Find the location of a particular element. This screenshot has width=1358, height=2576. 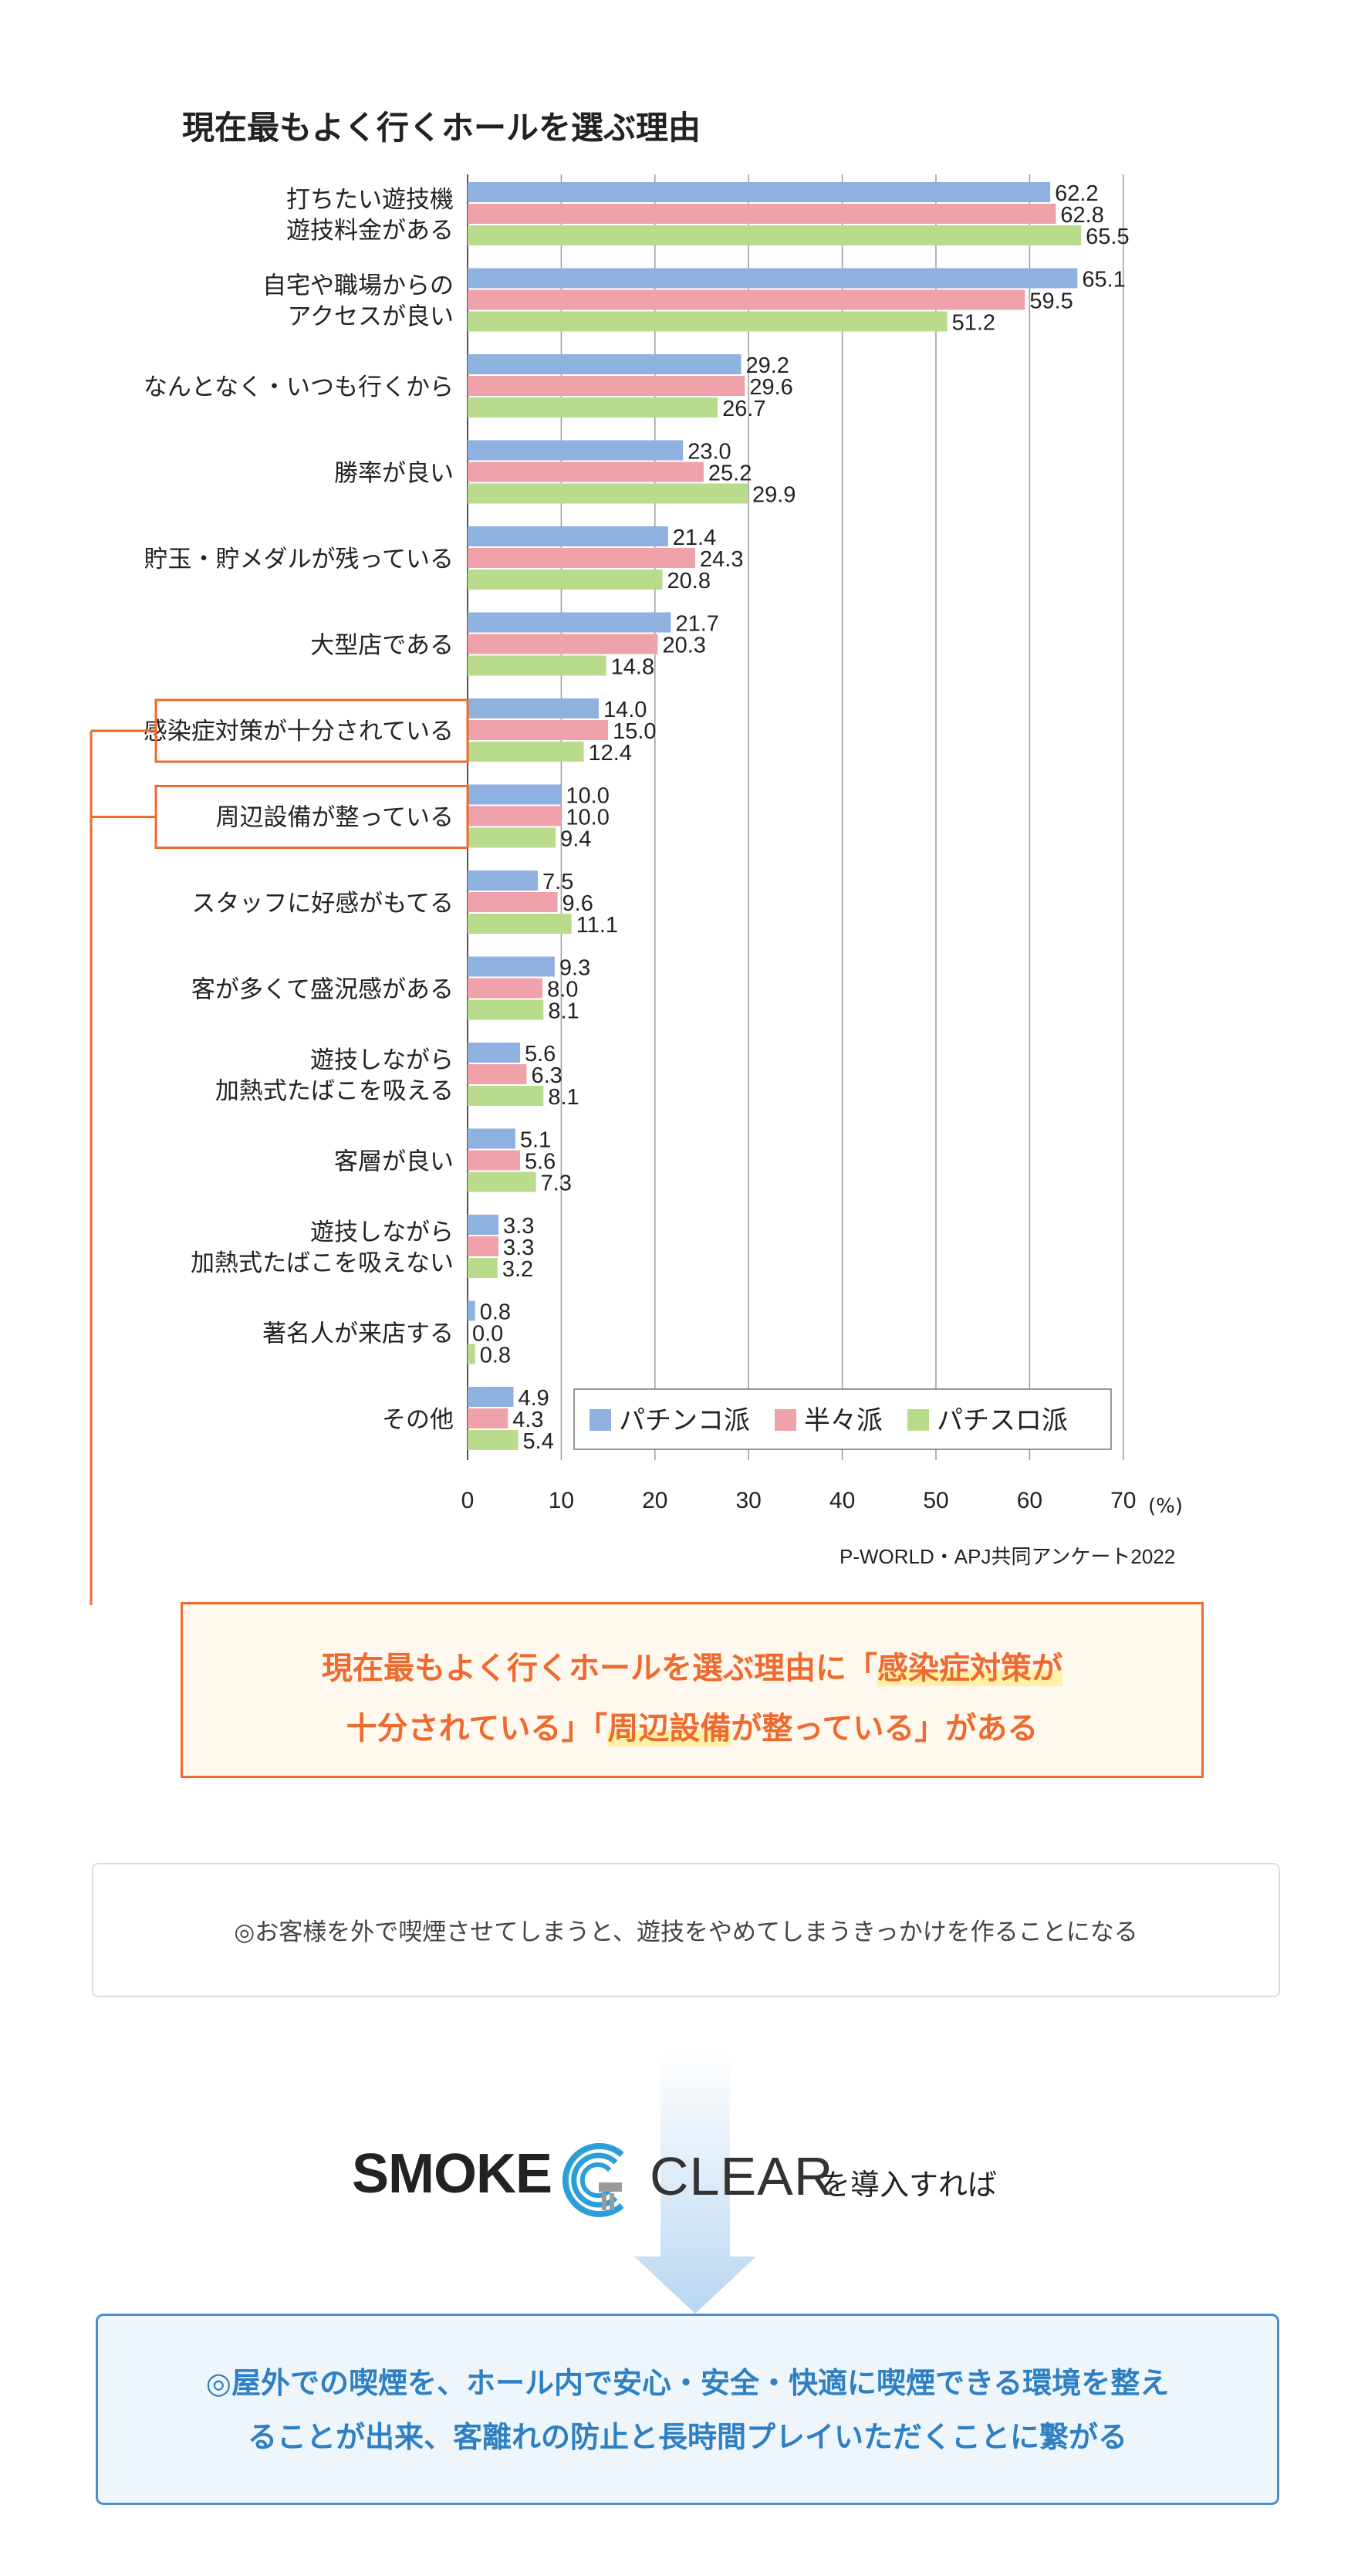

legend-label: 半々派 is located at coordinates (843, 1420).